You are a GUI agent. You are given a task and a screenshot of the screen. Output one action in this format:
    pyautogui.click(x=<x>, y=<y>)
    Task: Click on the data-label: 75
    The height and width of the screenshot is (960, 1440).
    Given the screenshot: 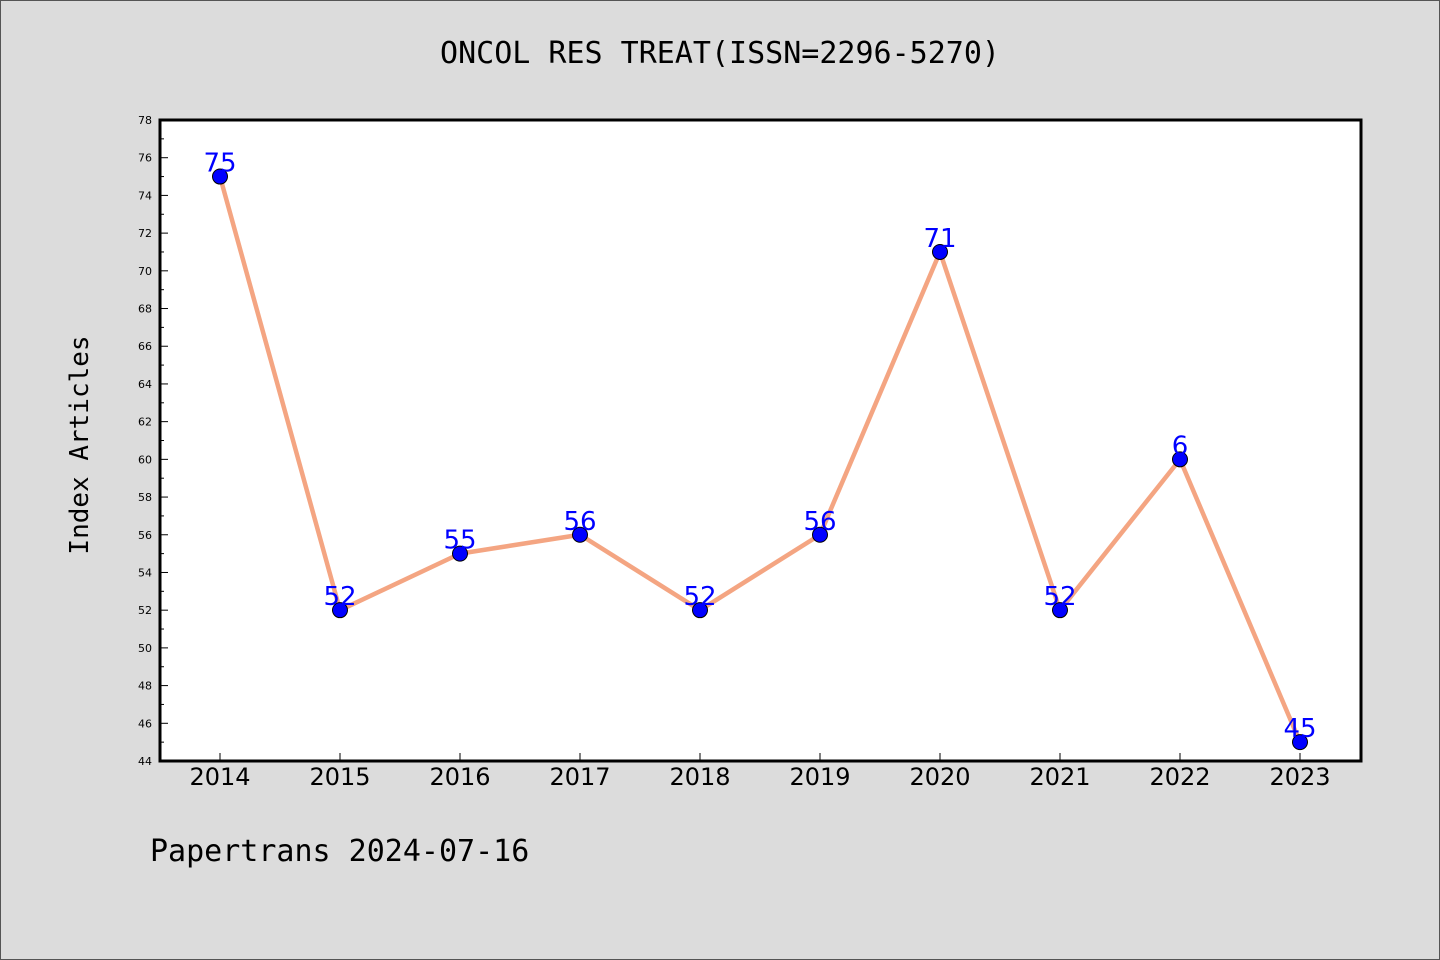 What is the action you would take?
    pyautogui.click(x=219, y=164)
    